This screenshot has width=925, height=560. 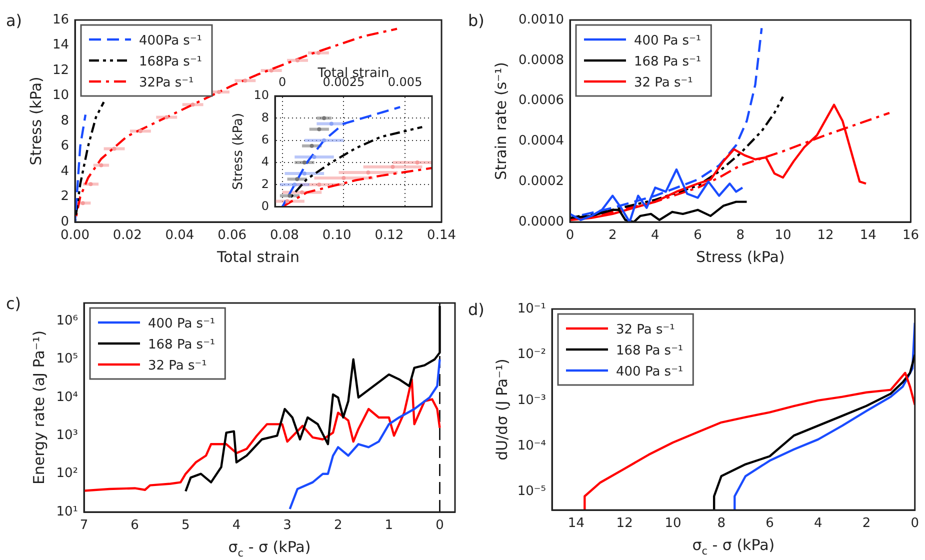 What do you see at coordinates (14, 303) in the screenshot?
I see `chart-title: c)` at bounding box center [14, 303].